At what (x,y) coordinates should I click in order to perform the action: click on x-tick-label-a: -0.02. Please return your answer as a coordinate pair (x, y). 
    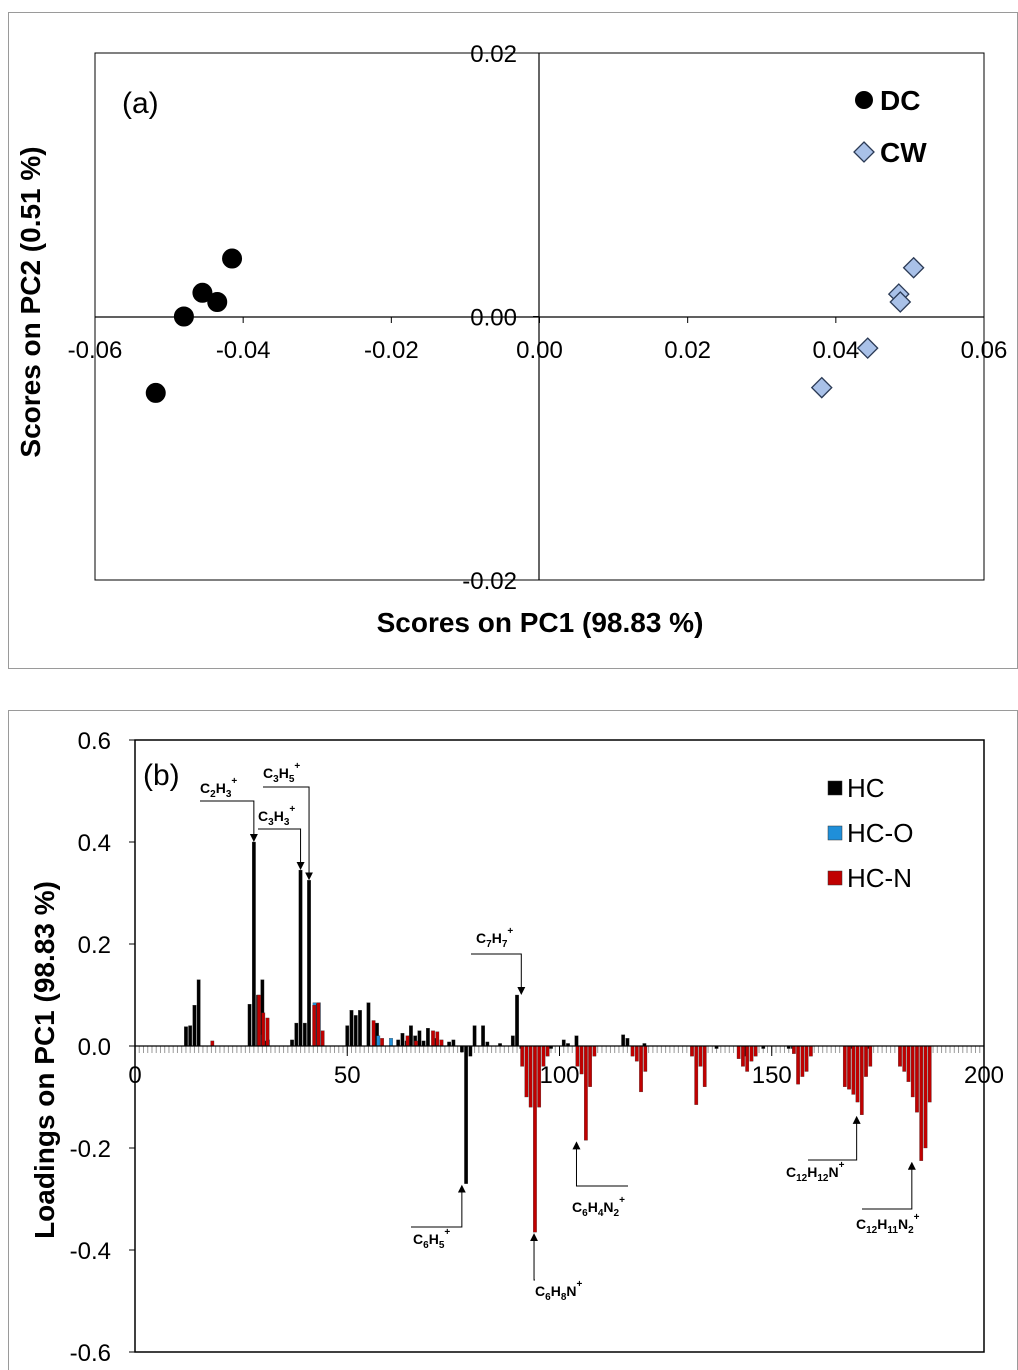
    Looking at the image, I should click on (391, 350).